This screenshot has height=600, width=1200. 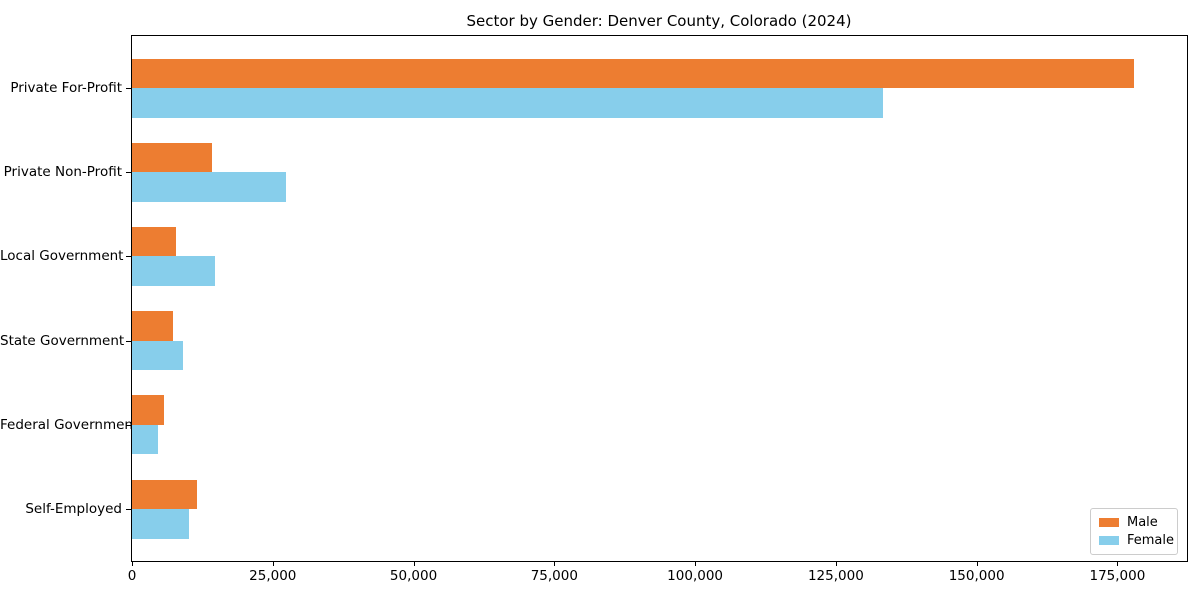 I want to click on legend: Male Female, so click(x=1134, y=531).